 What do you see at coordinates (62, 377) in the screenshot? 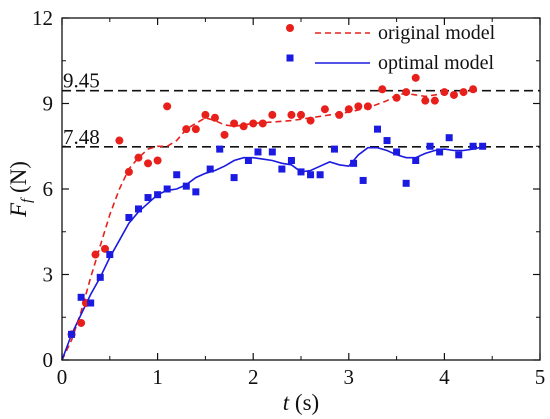
I see `x-tick-label: 0` at bounding box center [62, 377].